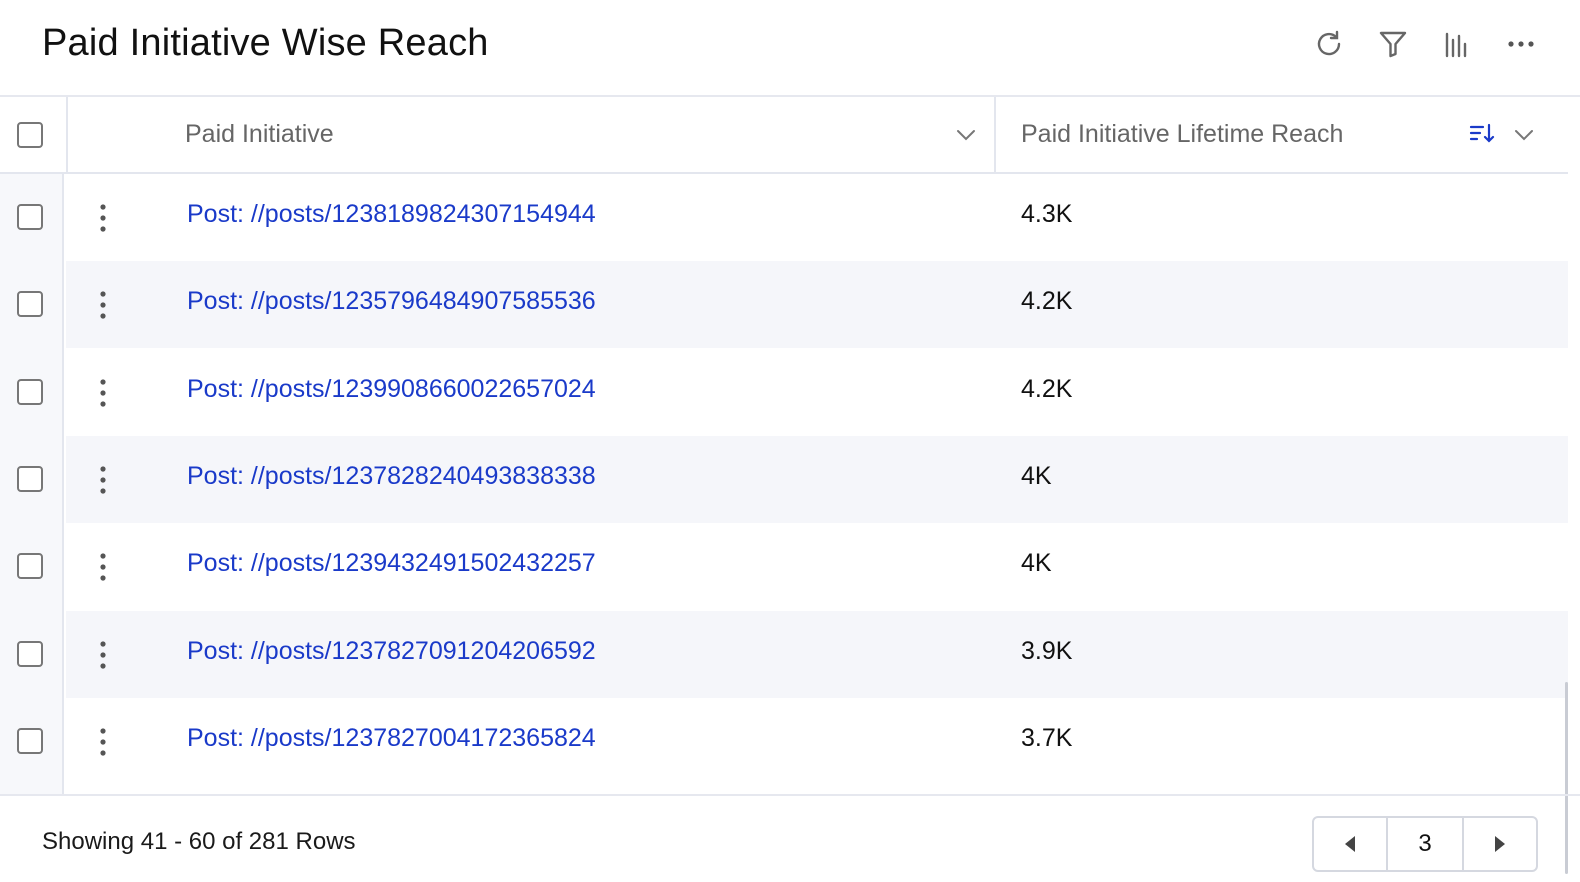 The height and width of the screenshot is (882, 1580). I want to click on current-page-number: 3, so click(1425, 844).